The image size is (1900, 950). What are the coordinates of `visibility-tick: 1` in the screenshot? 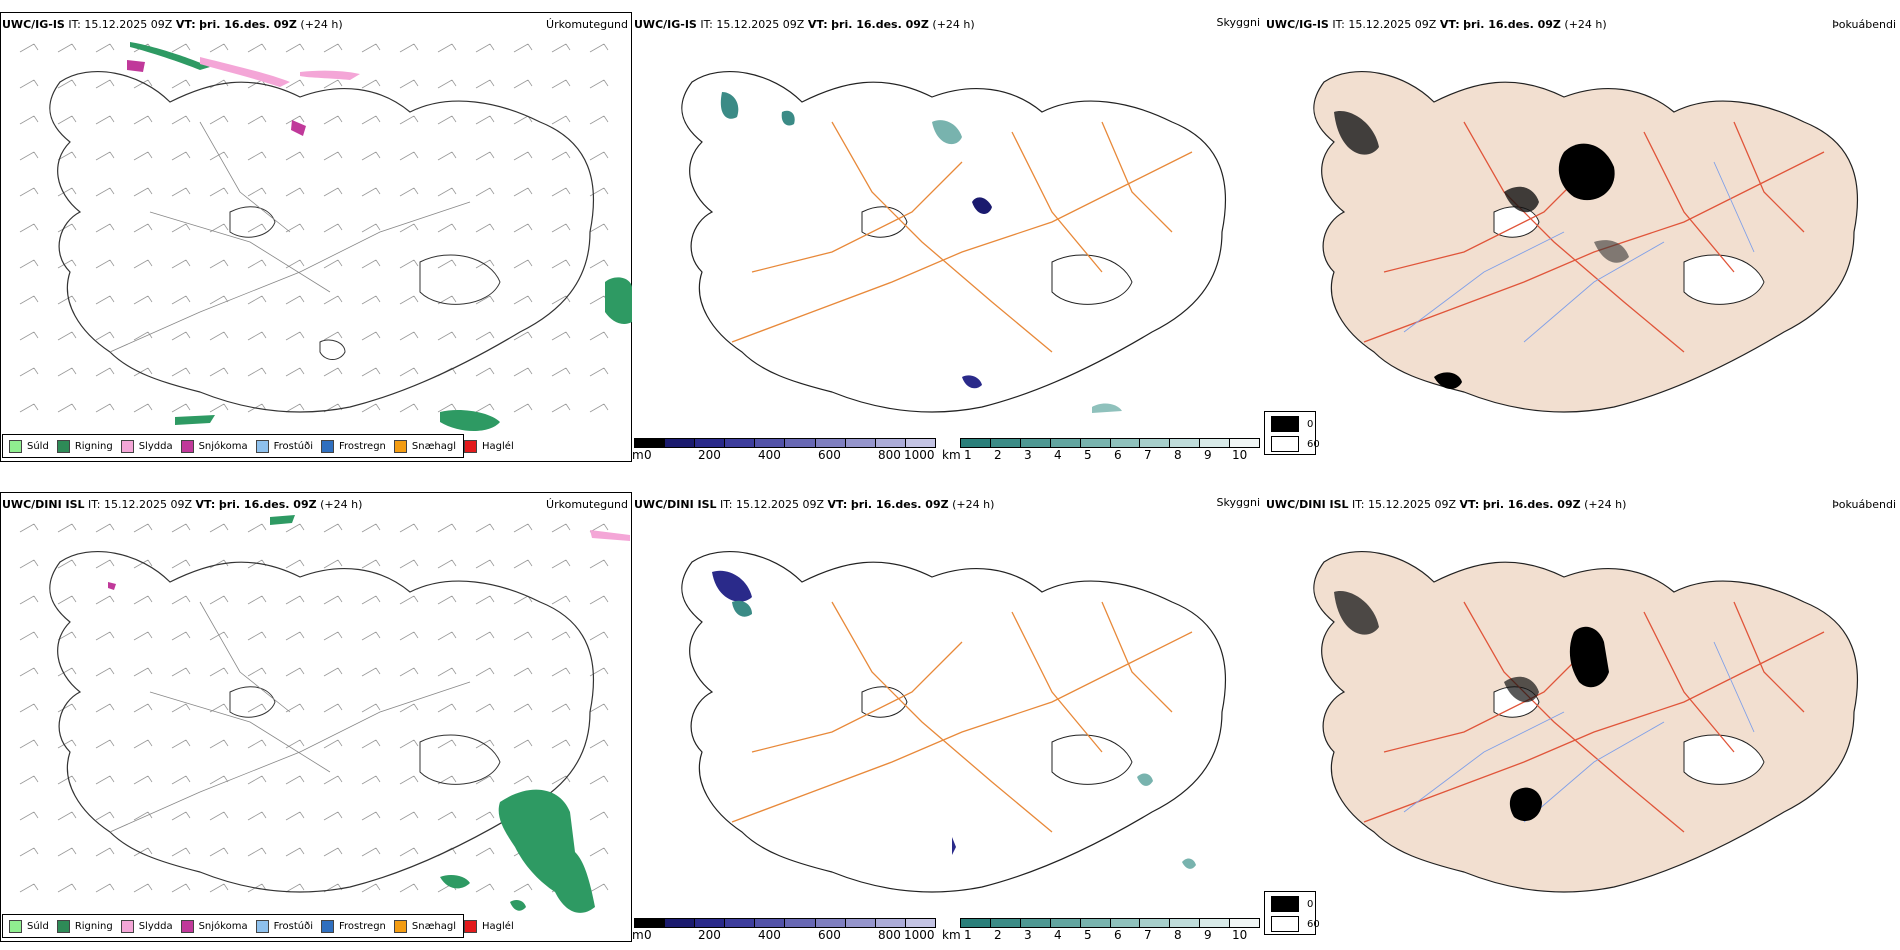 It's located at (968, 935).